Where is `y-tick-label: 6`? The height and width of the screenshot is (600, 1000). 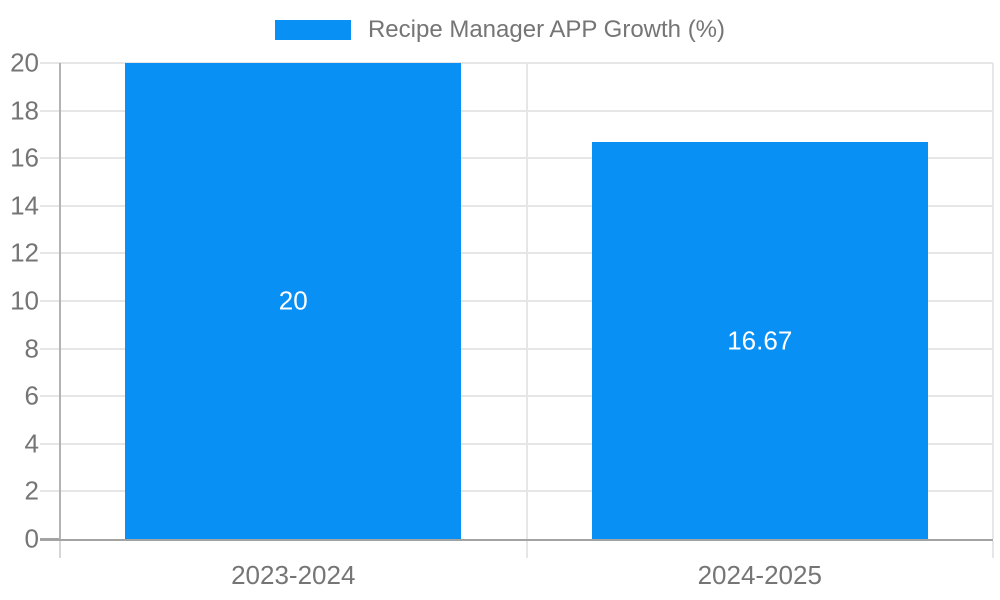 y-tick-label: 6 is located at coordinates (31, 395).